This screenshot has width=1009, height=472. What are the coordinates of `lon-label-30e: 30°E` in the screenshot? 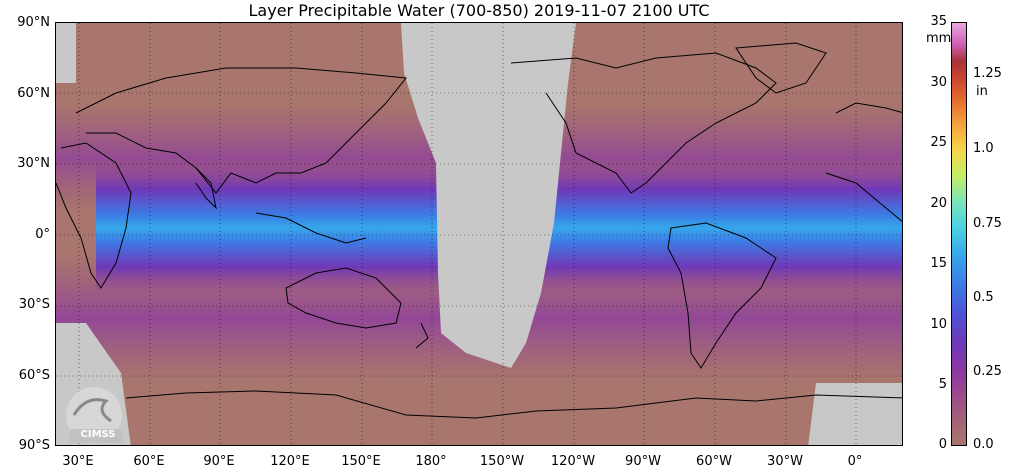 It's located at (78, 461).